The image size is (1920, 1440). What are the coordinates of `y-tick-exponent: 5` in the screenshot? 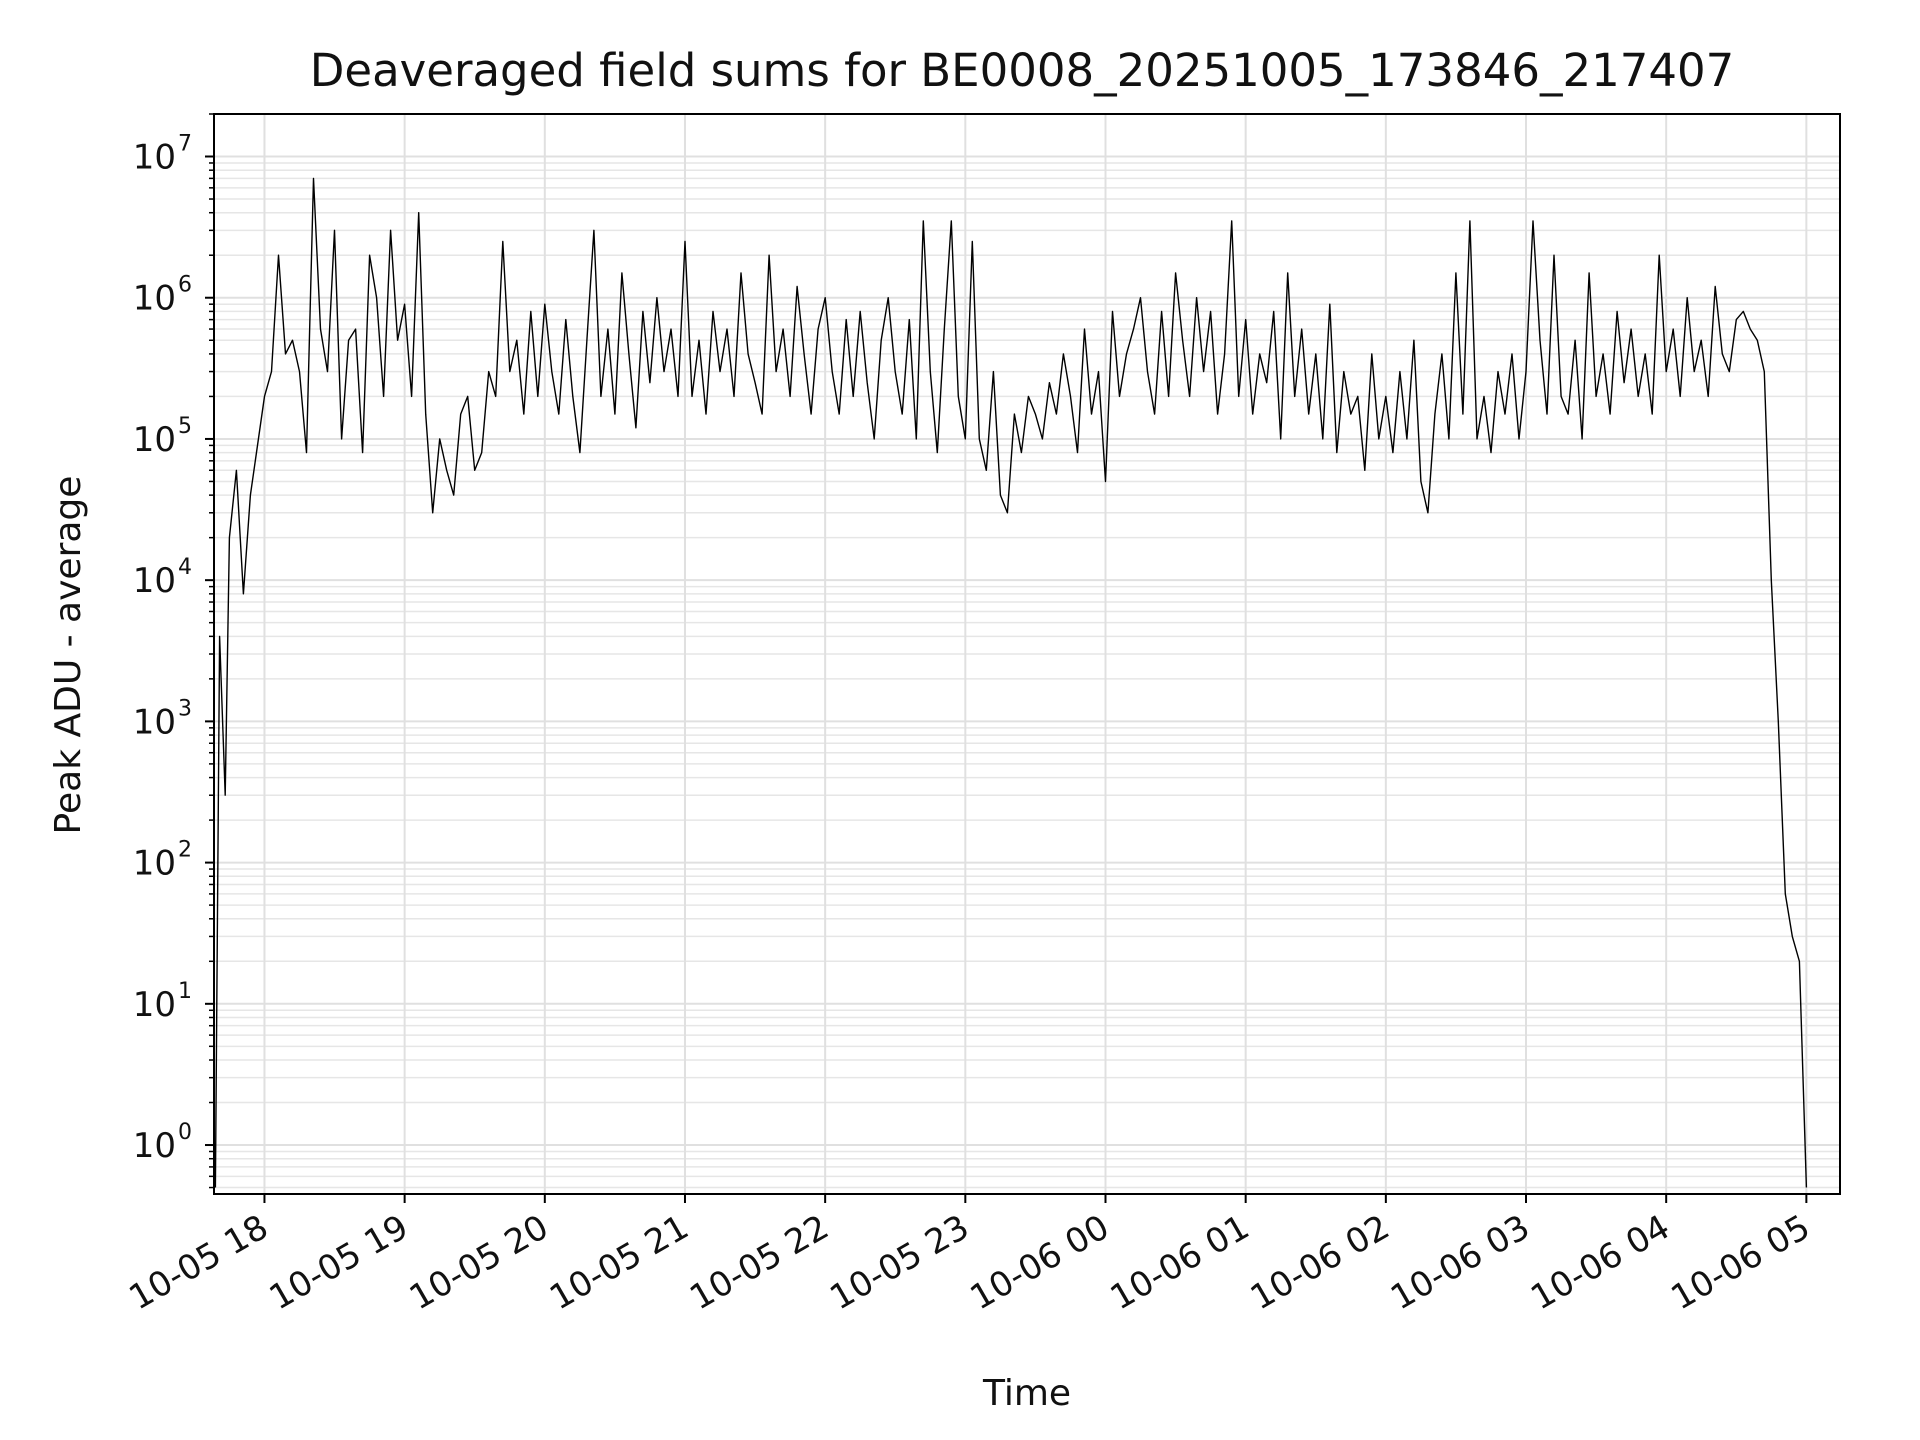 It's located at (185, 426).